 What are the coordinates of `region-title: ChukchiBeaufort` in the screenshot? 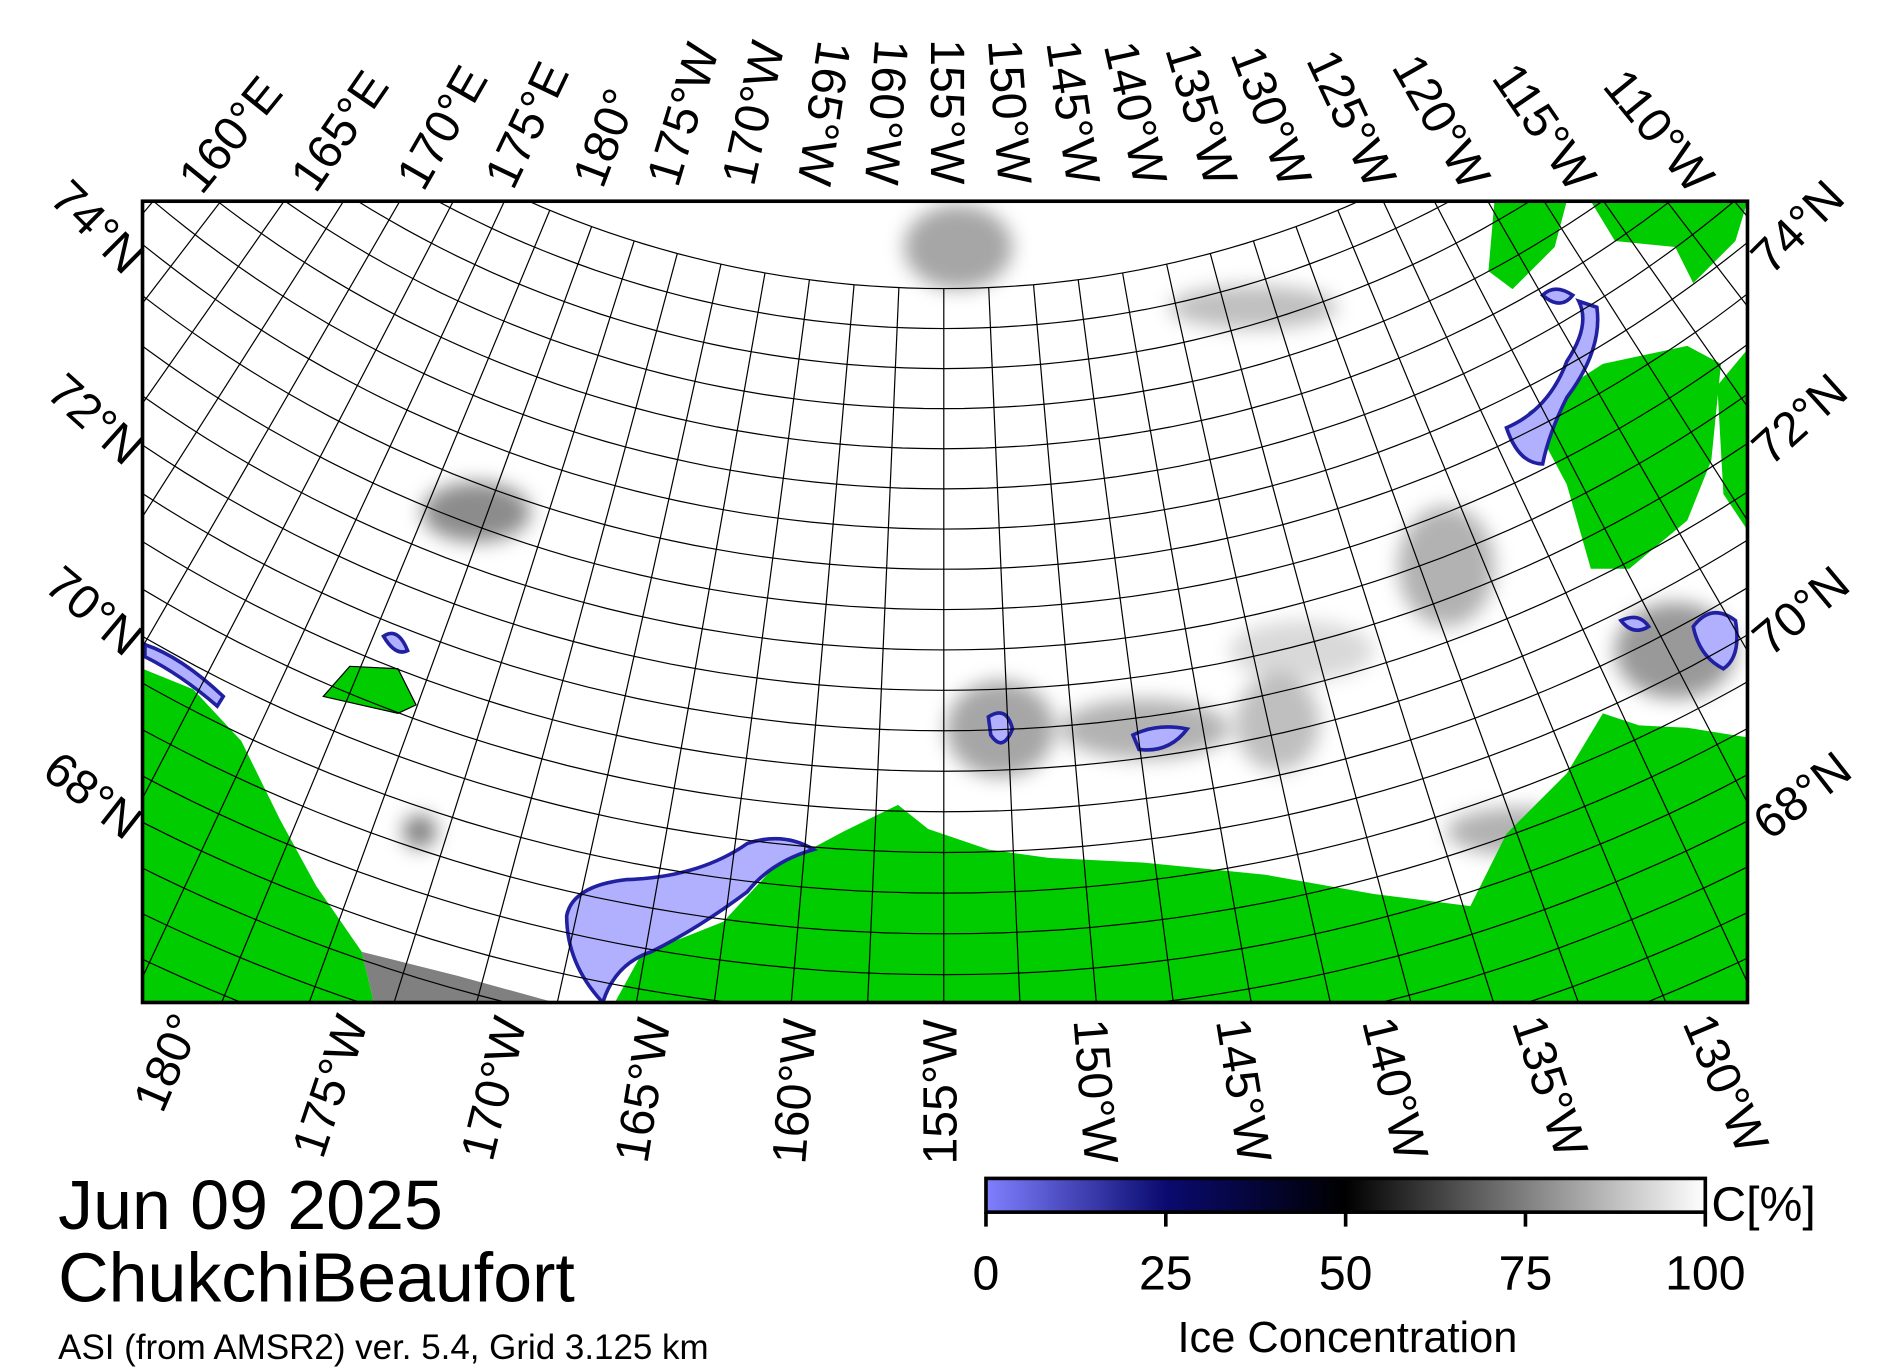 It's located at (316, 1277).